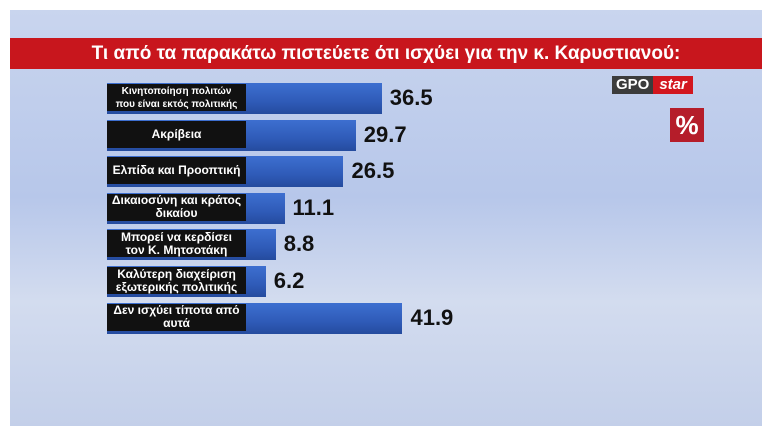  I want to click on value-label: 36.5, so click(411, 97).